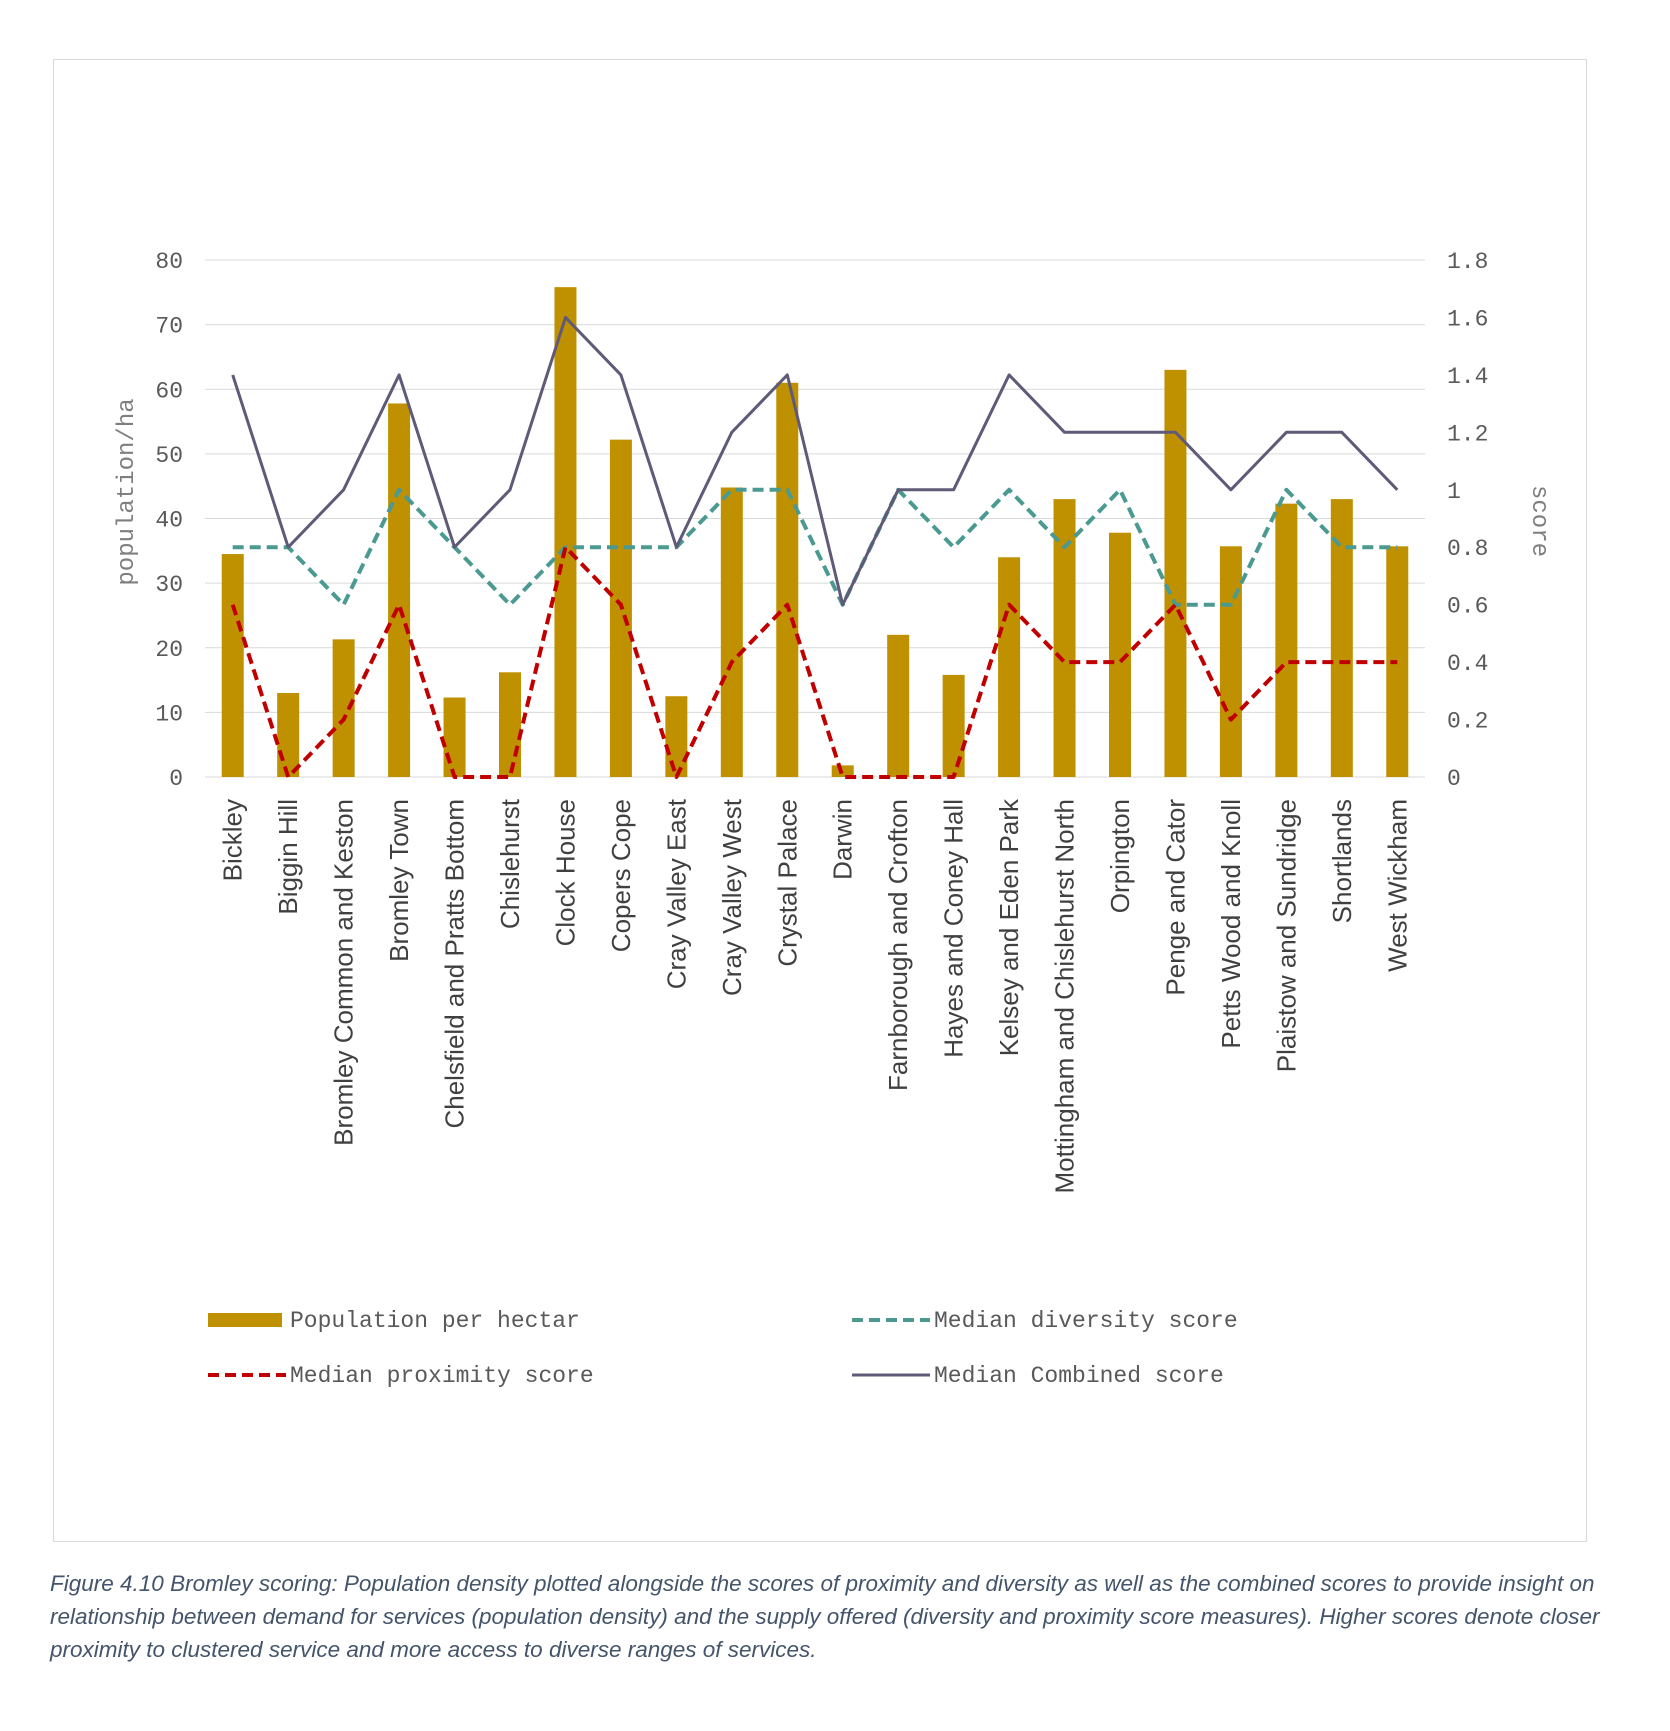 This screenshot has height=1731, width=1670. I want to click on legend-item: Median diversity score, so click(1045, 1321).